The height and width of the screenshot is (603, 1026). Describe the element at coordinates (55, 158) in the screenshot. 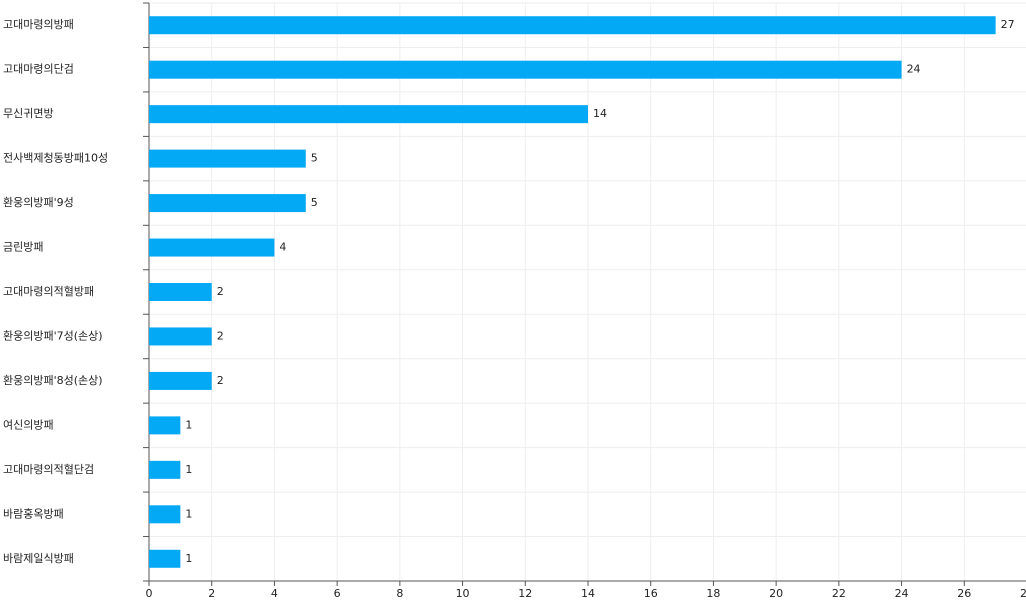

I see `y-tick-label: 전사백제청동방패10성` at that location.